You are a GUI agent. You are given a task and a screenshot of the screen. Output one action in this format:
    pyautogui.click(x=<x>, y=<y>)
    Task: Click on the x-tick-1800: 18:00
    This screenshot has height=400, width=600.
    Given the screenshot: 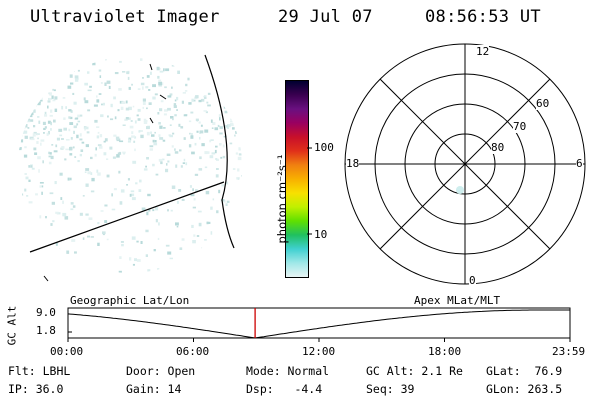 What is the action you would take?
    pyautogui.click(x=445, y=351)
    